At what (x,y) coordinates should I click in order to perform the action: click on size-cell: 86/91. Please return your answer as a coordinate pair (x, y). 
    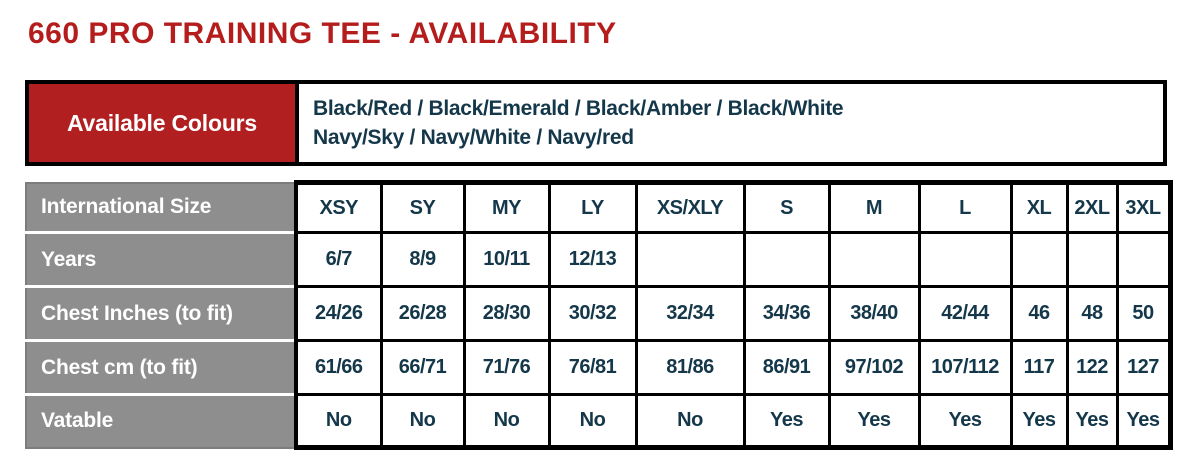
    Looking at the image, I should click on (786, 367).